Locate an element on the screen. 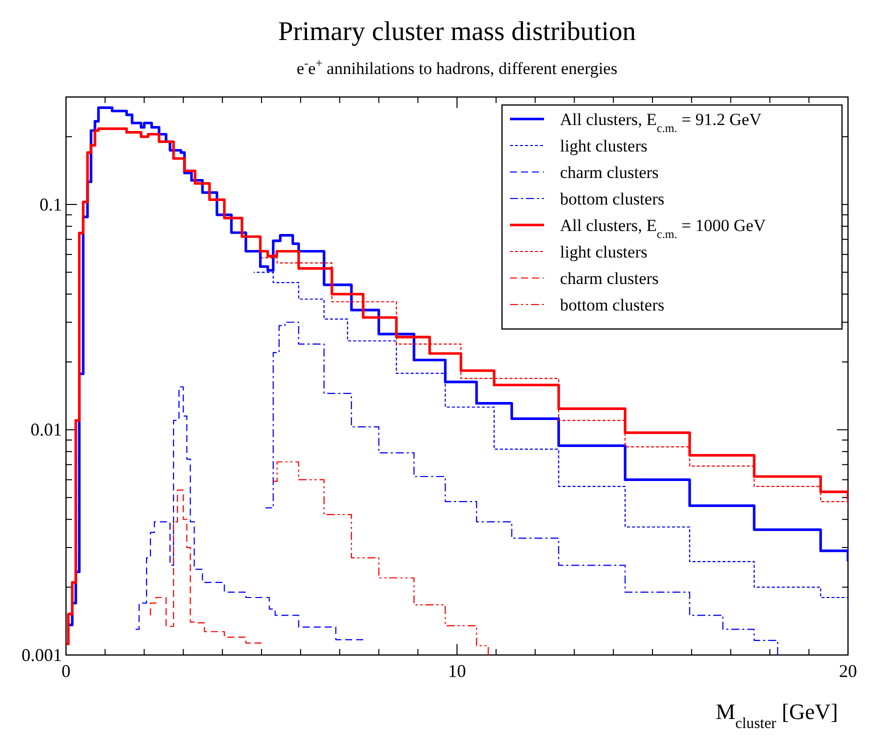  y-tick-label: 0.001 is located at coordinates (42, 655).